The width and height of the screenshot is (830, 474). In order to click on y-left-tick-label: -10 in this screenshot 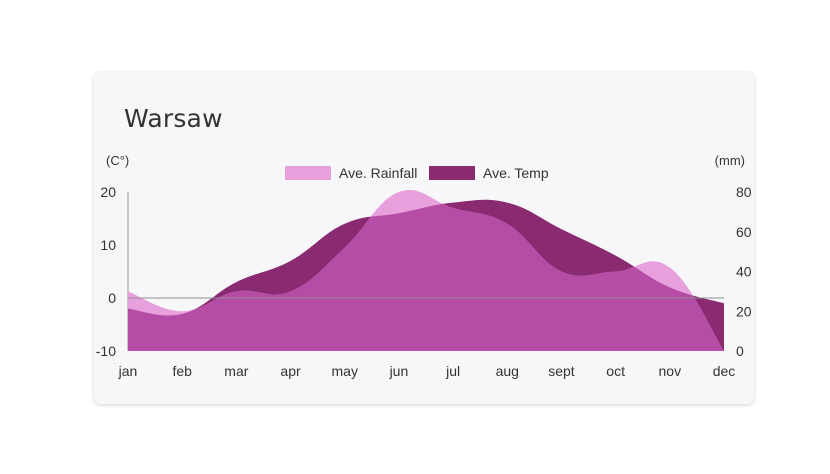, I will do `click(106, 351)`.